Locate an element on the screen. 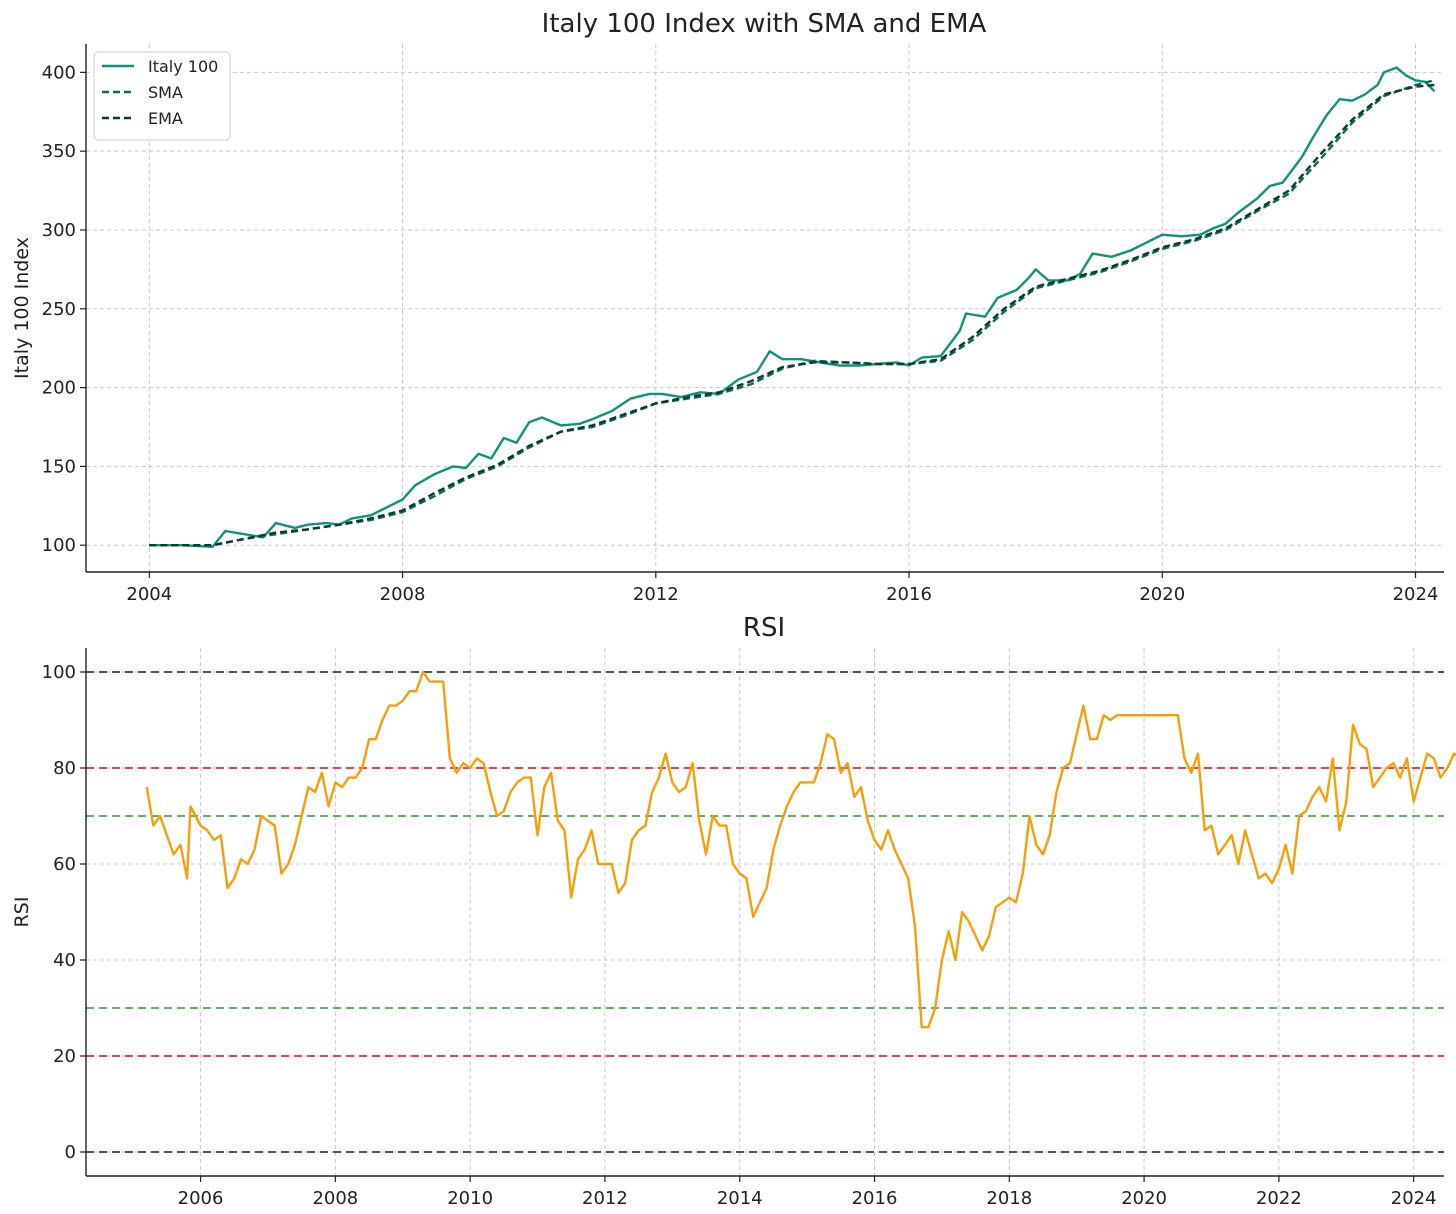 This screenshot has width=1456, height=1214. y-tick-label: 80 is located at coordinates (64, 768).